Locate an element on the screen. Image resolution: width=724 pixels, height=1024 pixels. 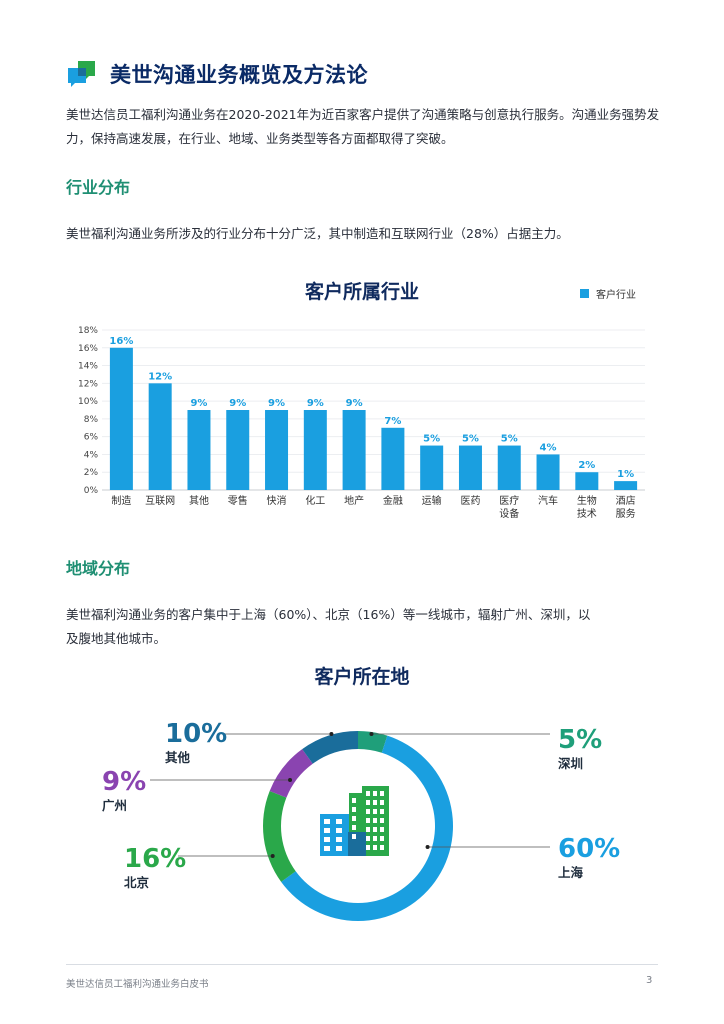
x-tick-label: 零售 is located at coordinates (238, 500).